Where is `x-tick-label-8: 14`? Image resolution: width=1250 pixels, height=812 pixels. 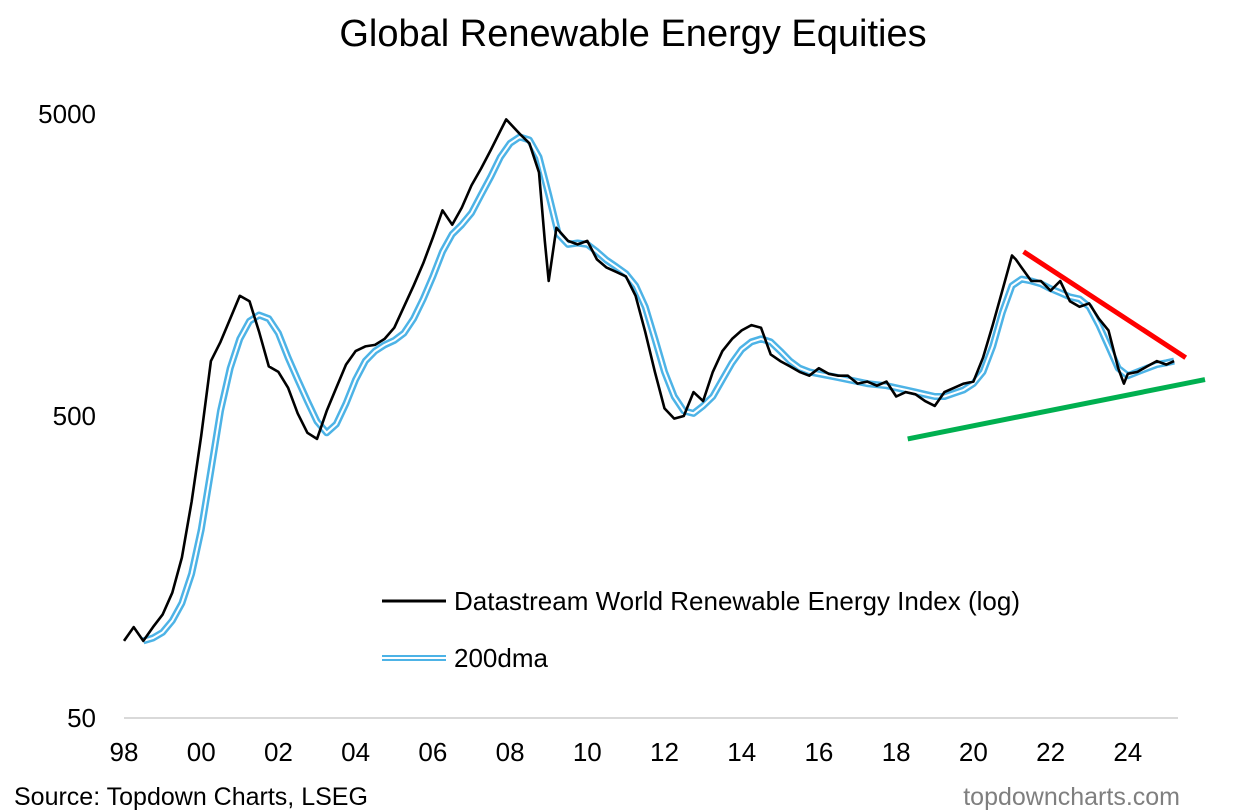
x-tick-label-8: 14 is located at coordinates (741, 752).